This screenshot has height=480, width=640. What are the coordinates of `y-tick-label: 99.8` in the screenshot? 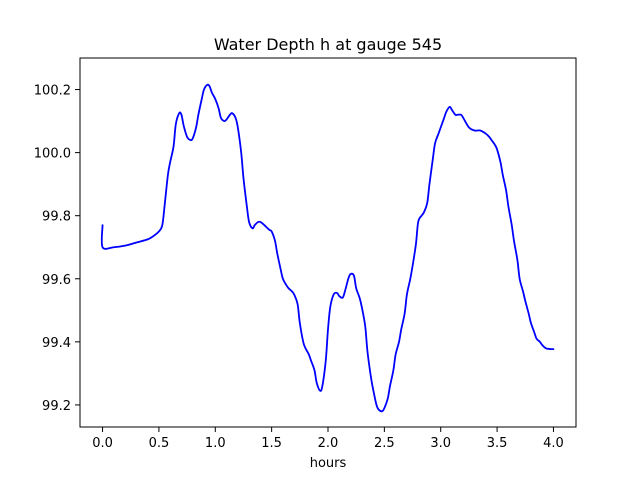 It's located at (56, 217).